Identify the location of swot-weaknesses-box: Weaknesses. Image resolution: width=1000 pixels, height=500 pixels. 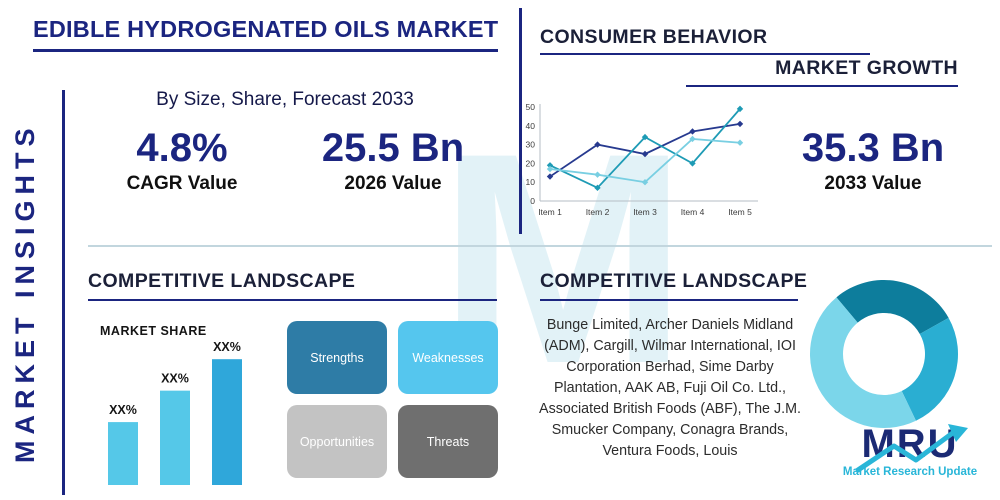
(448, 357).